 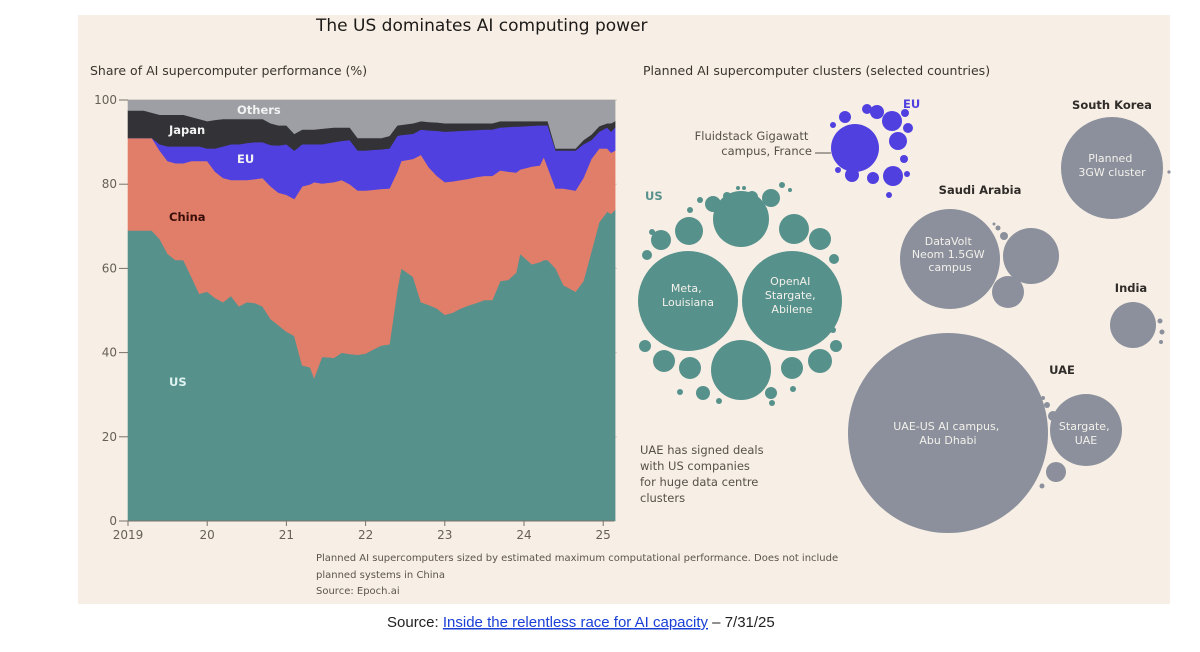 What do you see at coordinates (113, 521) in the screenshot?
I see `y-tick-label: 0` at bounding box center [113, 521].